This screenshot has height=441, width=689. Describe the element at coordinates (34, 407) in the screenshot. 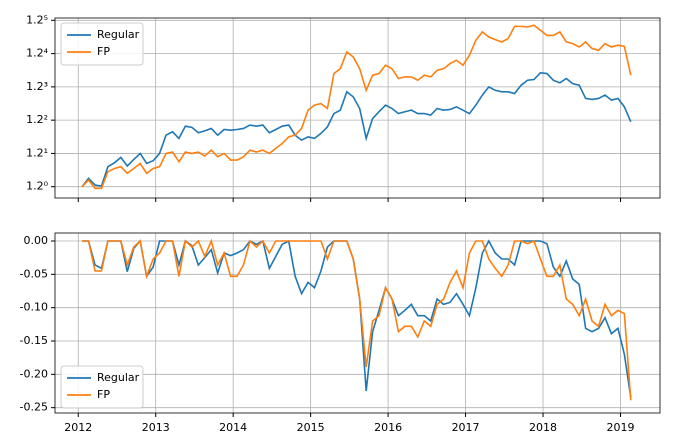

I see `y-tick-label: -0.25` at that location.